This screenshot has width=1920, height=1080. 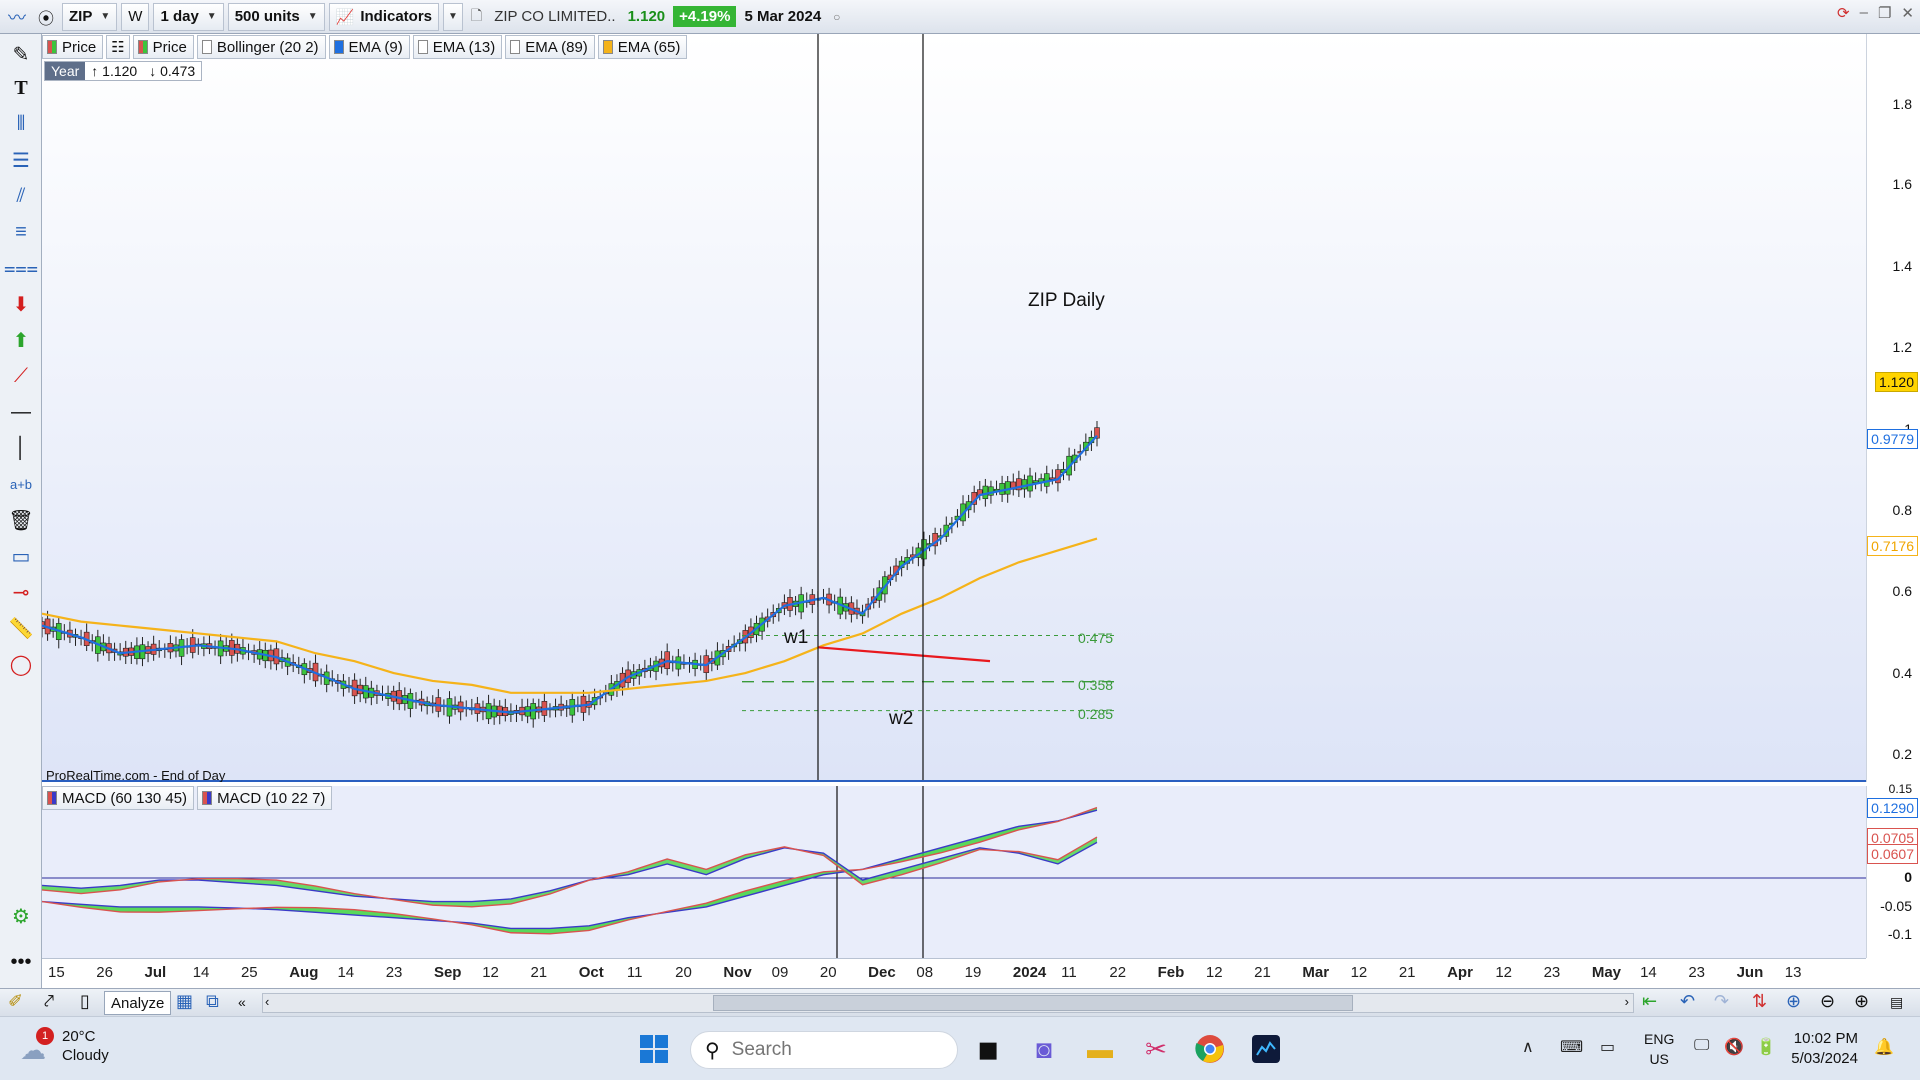 I want to click on sync-icon: ⟳, so click(x=1843, y=13).